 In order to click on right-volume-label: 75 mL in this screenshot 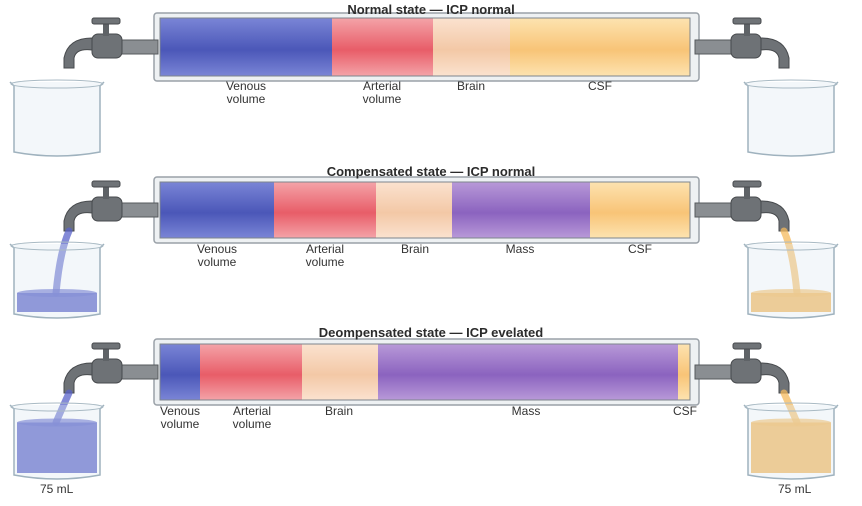, I will do `click(795, 489)`.